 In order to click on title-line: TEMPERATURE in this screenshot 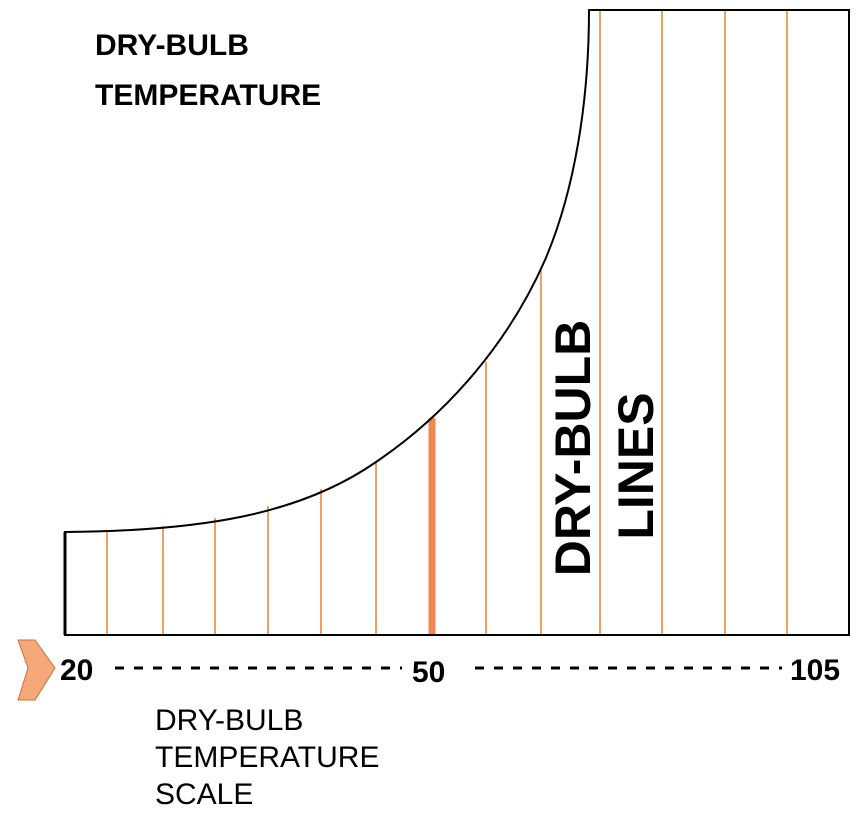, I will do `click(208, 95)`.